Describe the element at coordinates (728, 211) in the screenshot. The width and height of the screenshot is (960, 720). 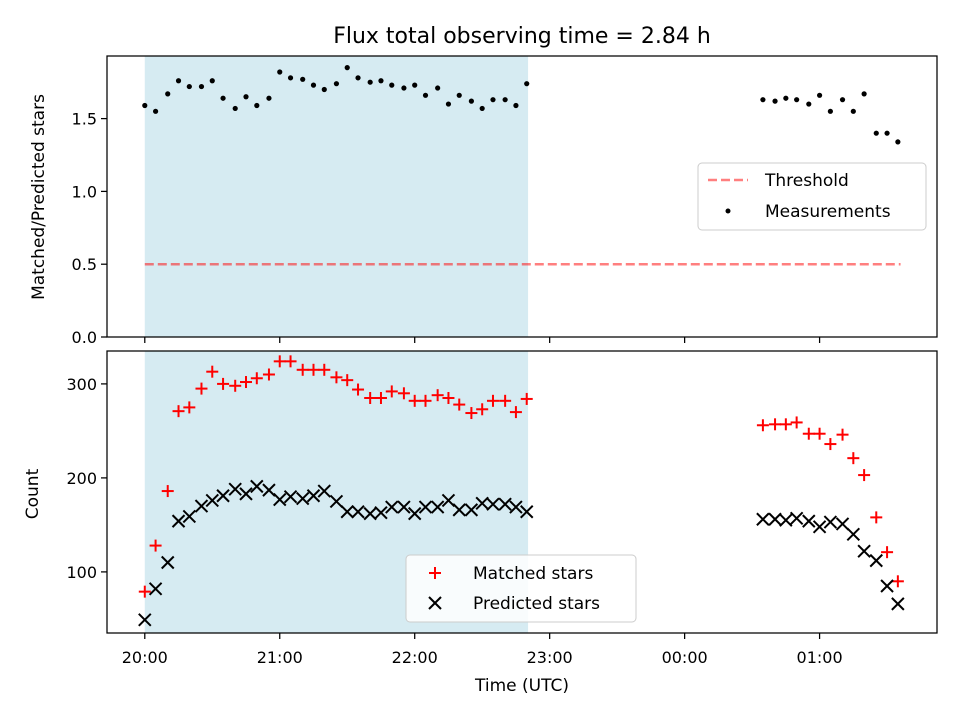
I see `legend-measurements-swatch` at that location.